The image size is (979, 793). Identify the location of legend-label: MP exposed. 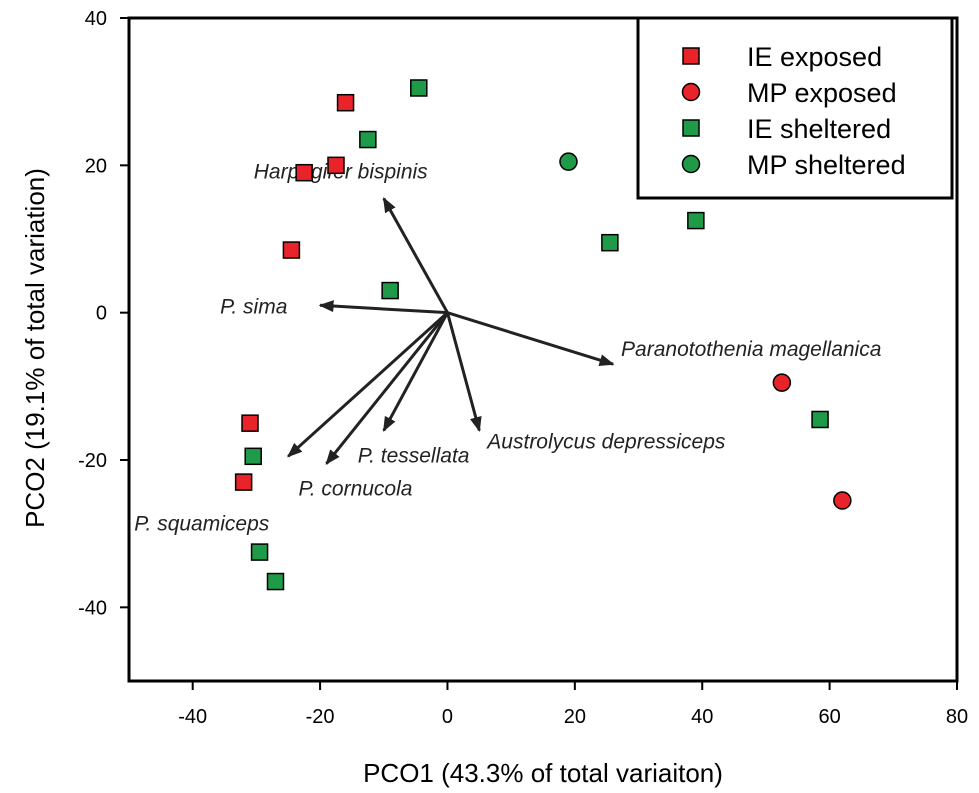
(822, 93).